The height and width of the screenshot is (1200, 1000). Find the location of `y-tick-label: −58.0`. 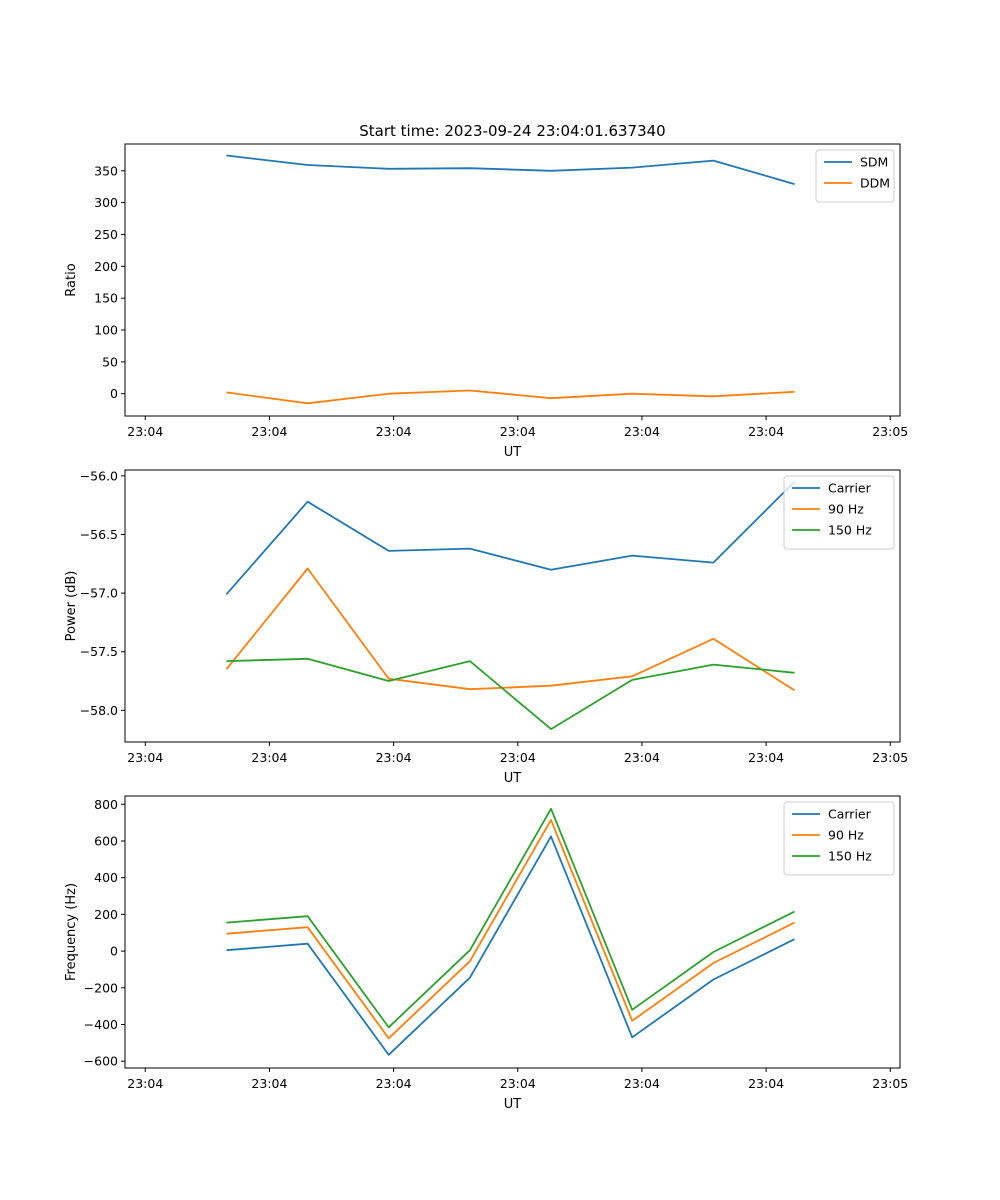

y-tick-label: −58.0 is located at coordinates (99, 710).